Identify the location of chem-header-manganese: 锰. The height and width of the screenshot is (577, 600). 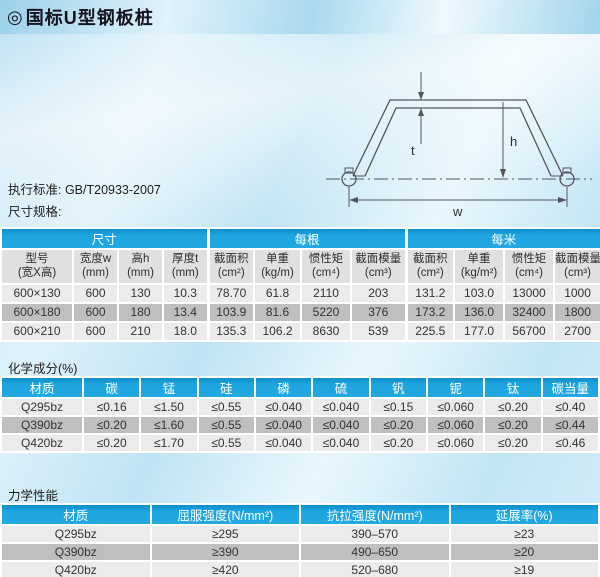
(169, 387).